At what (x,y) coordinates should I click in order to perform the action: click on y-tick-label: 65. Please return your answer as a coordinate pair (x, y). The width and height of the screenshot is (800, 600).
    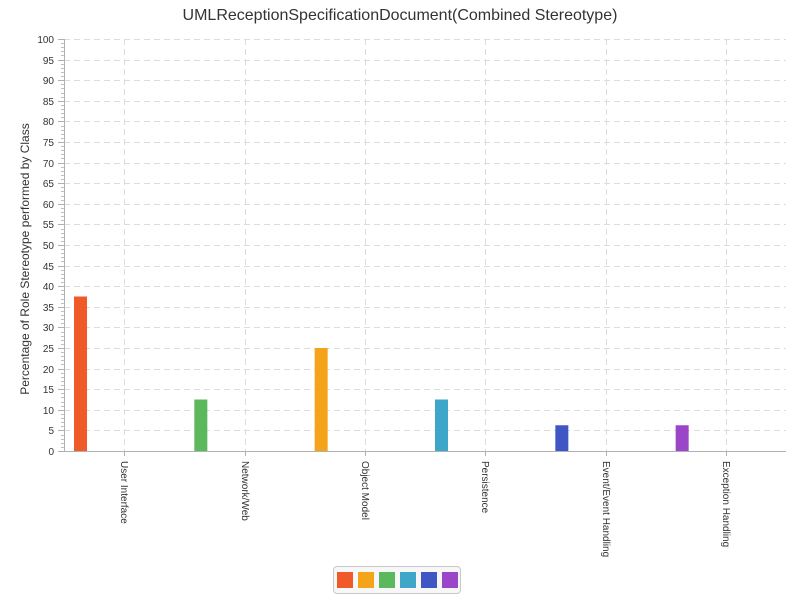
    Looking at the image, I should click on (49, 184).